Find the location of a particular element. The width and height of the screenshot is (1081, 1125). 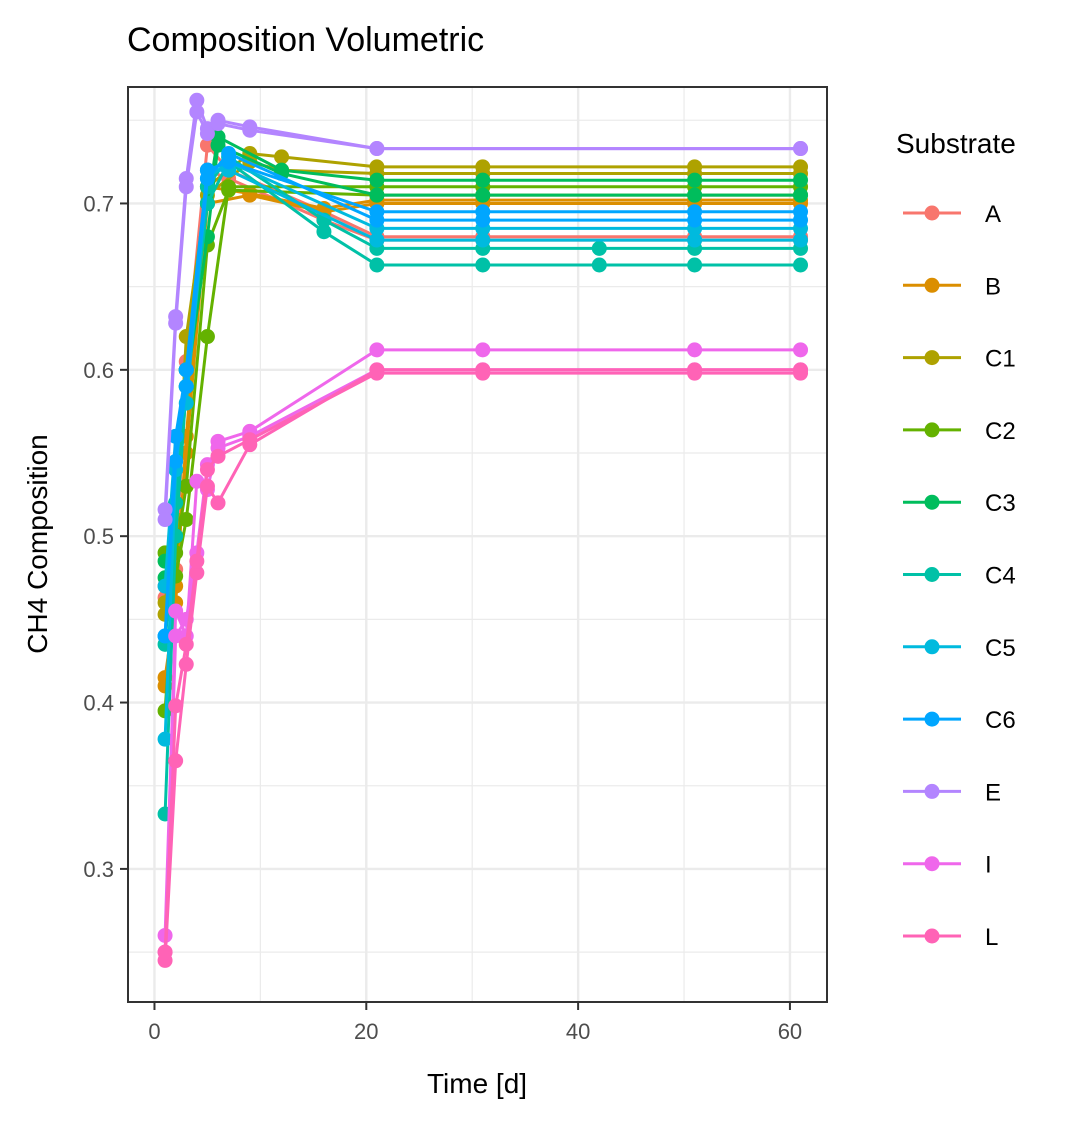

legend-label: C3 is located at coordinates (1000, 503).